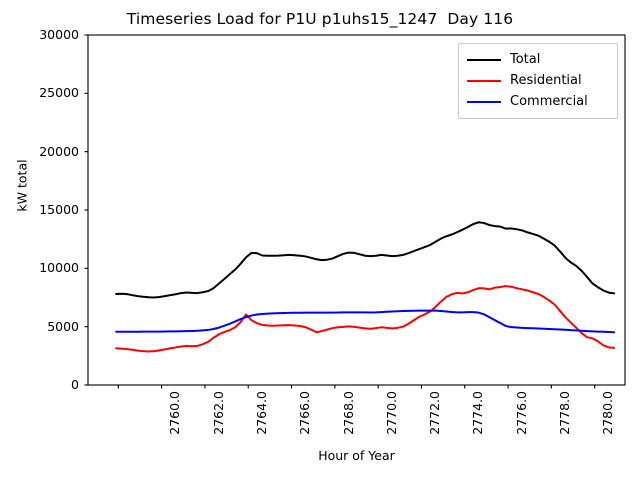  Describe the element at coordinates (484, 101) in the screenshot. I see `legend-line-commercial-icon` at that location.